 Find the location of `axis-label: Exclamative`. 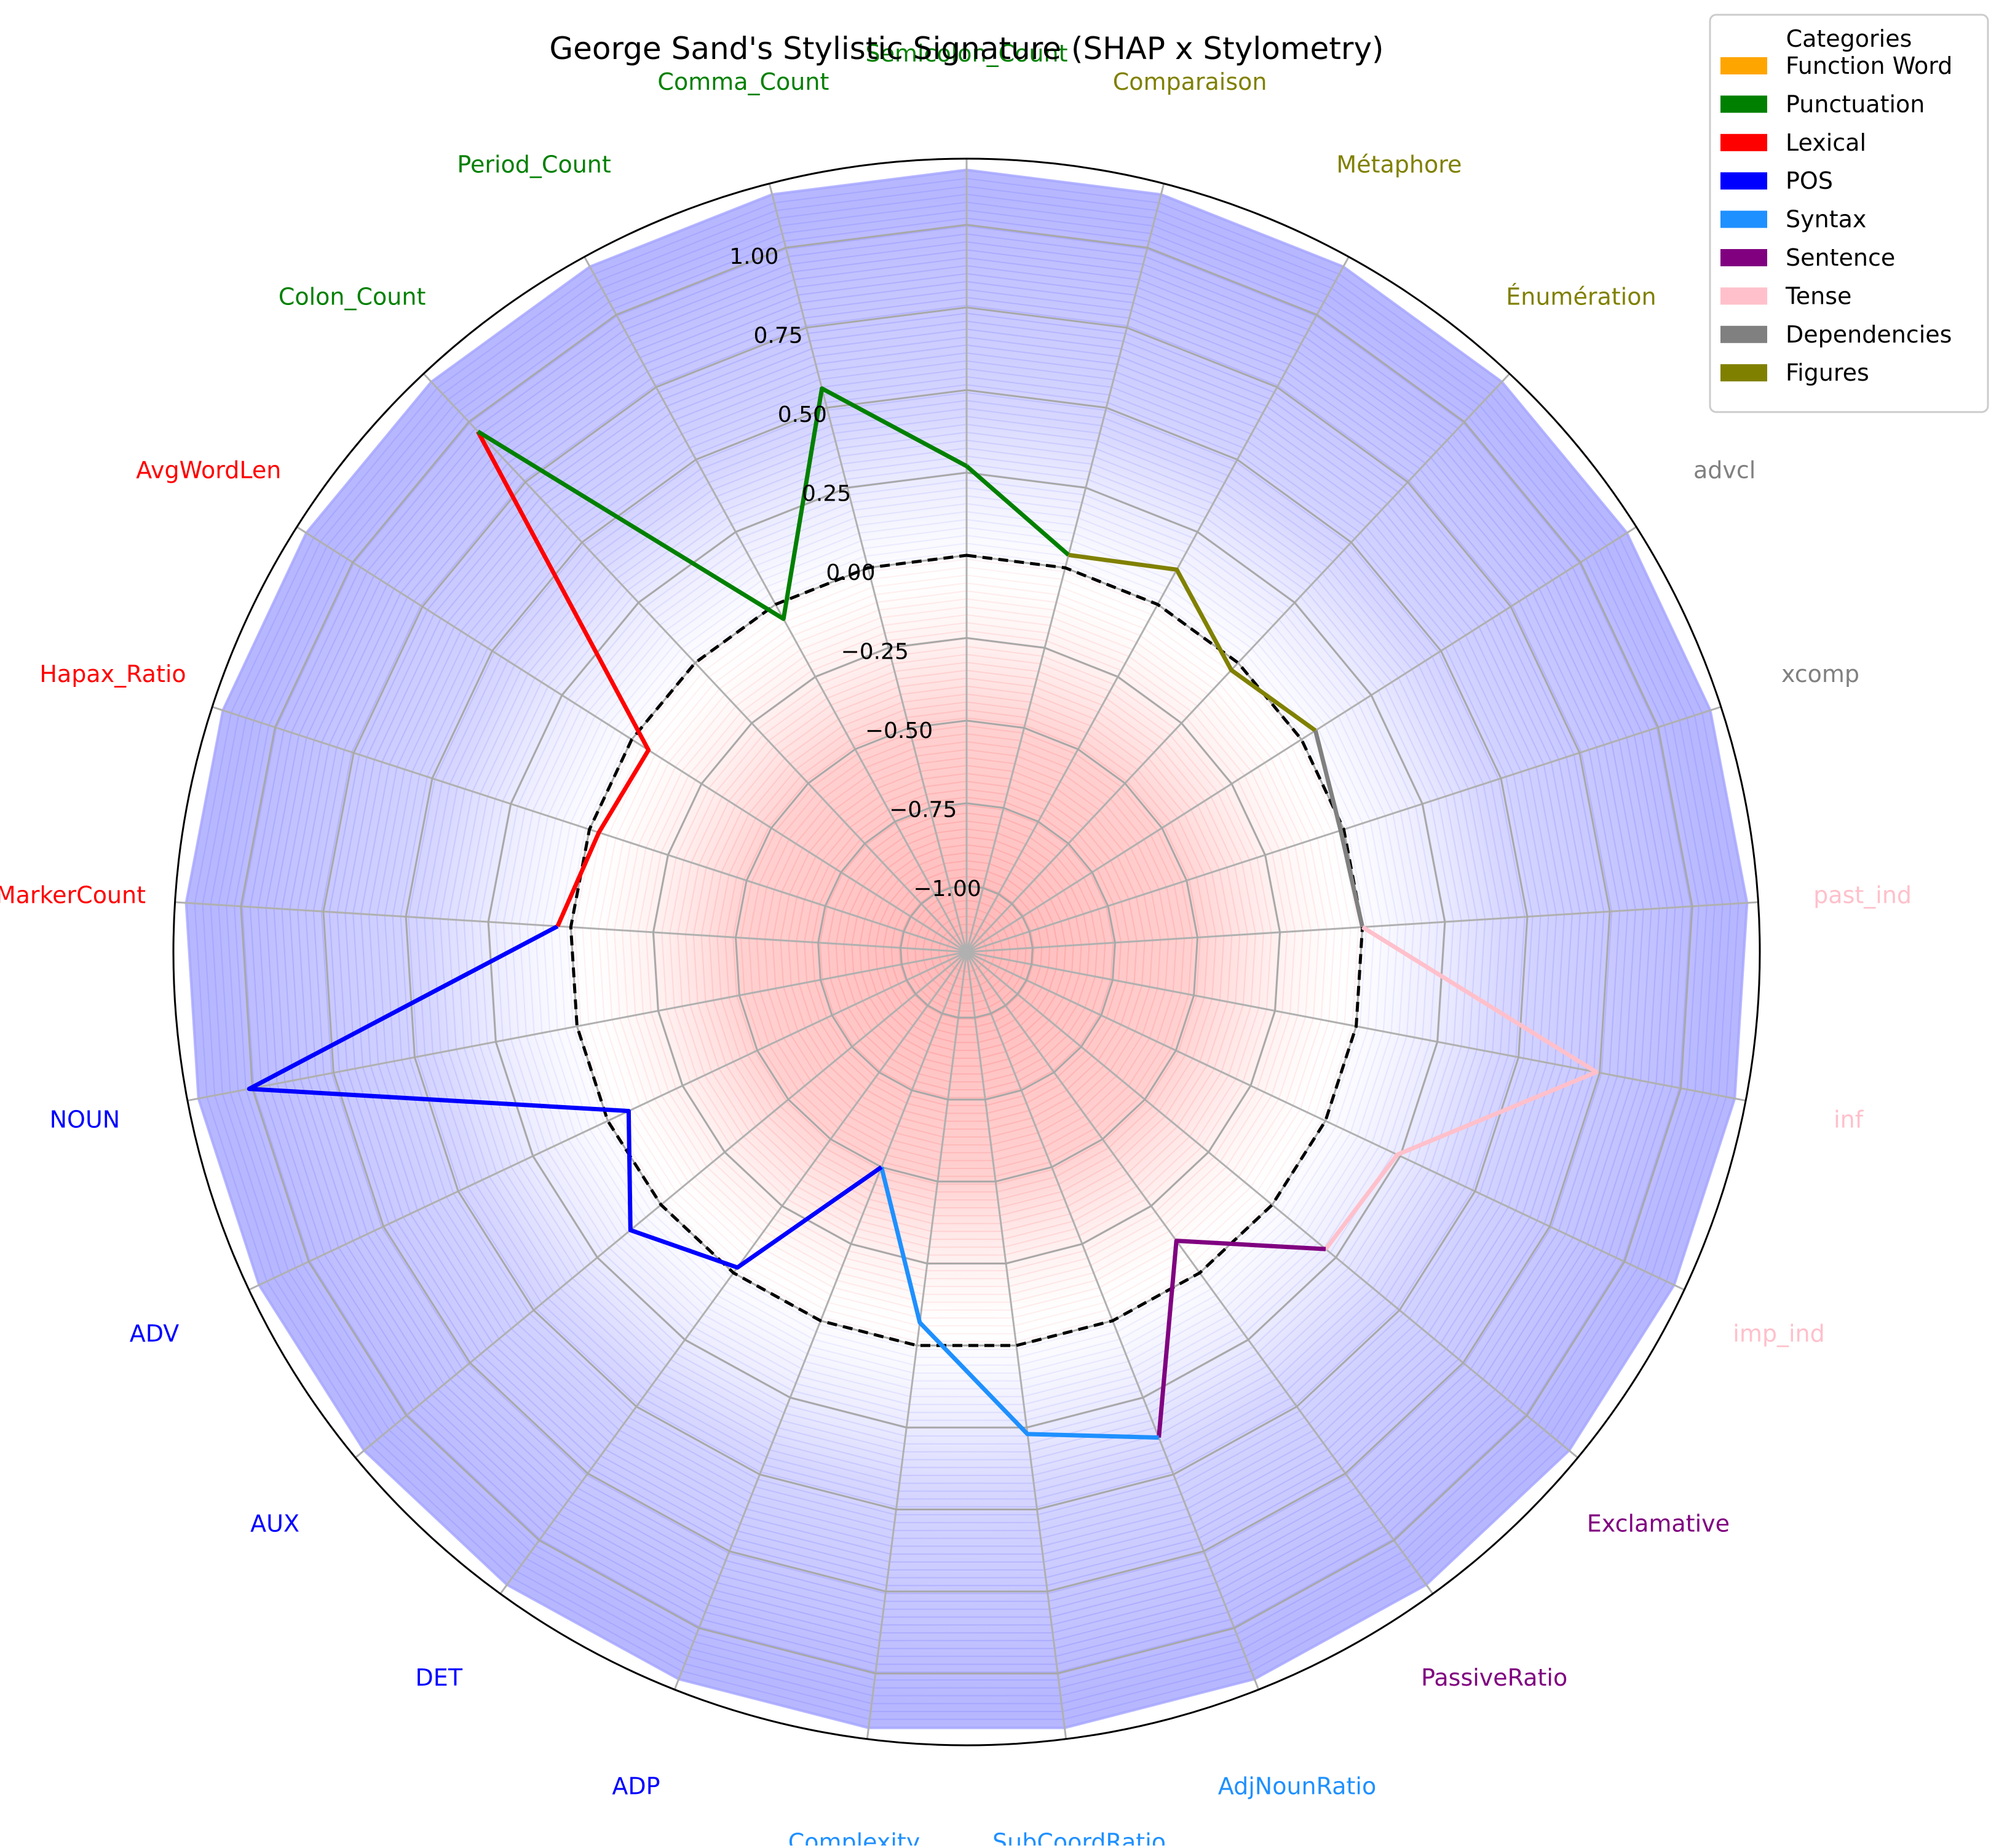

axis-label: Exclamative is located at coordinates (1658, 1523).